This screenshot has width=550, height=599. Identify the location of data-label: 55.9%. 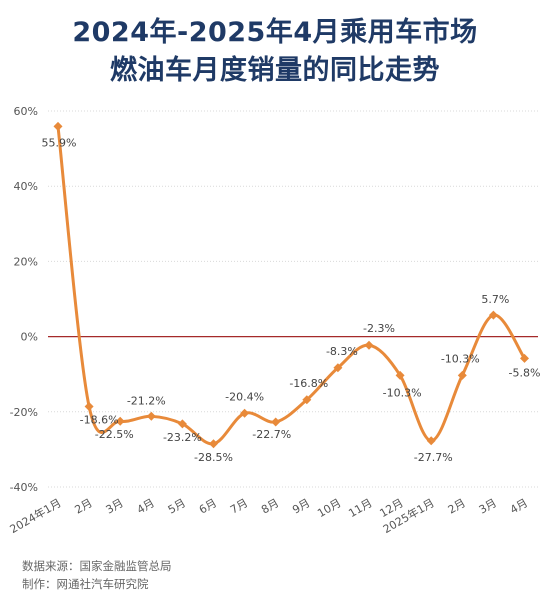
(59, 142).